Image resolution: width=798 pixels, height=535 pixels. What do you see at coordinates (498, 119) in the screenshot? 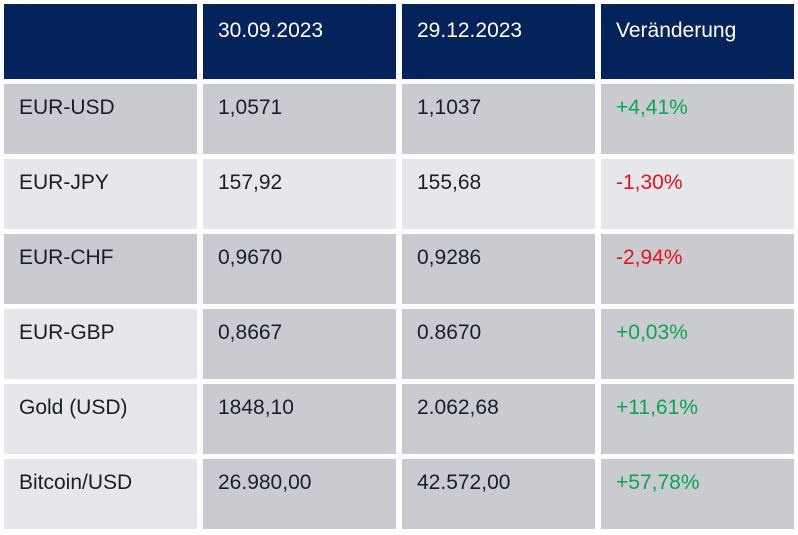
I see `value-end-eur-usd: 1,1037` at bounding box center [498, 119].